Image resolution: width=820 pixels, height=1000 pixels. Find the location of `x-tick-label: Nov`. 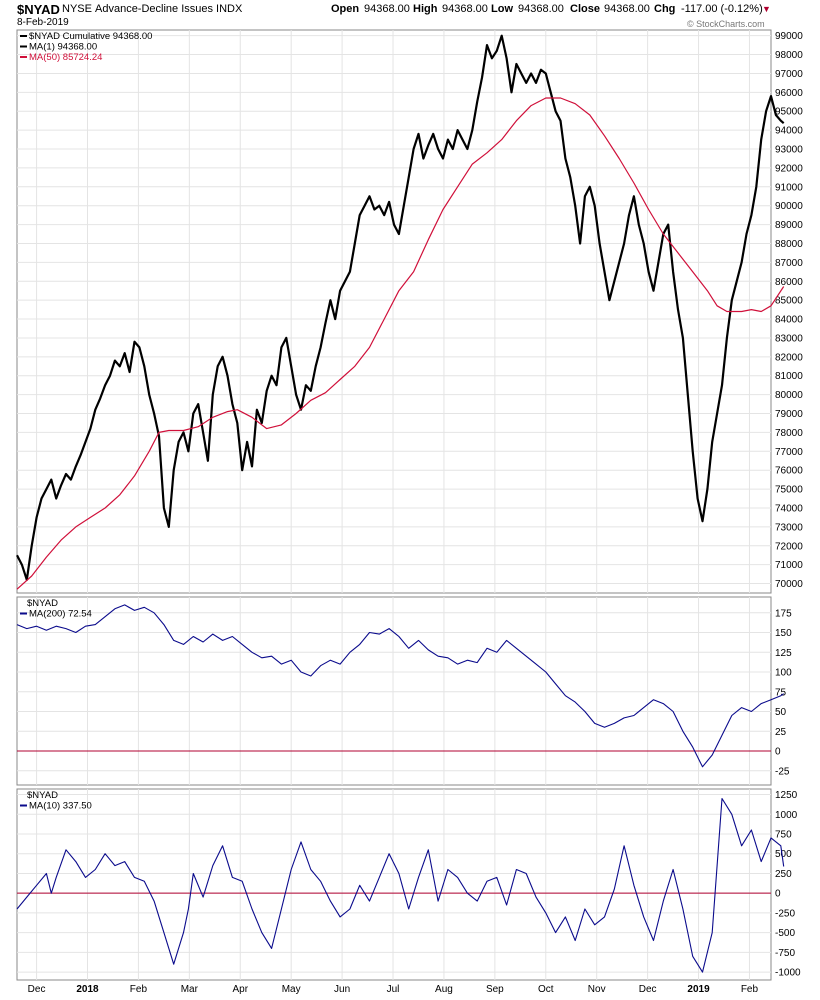

x-tick-label: Nov is located at coordinates (597, 989).